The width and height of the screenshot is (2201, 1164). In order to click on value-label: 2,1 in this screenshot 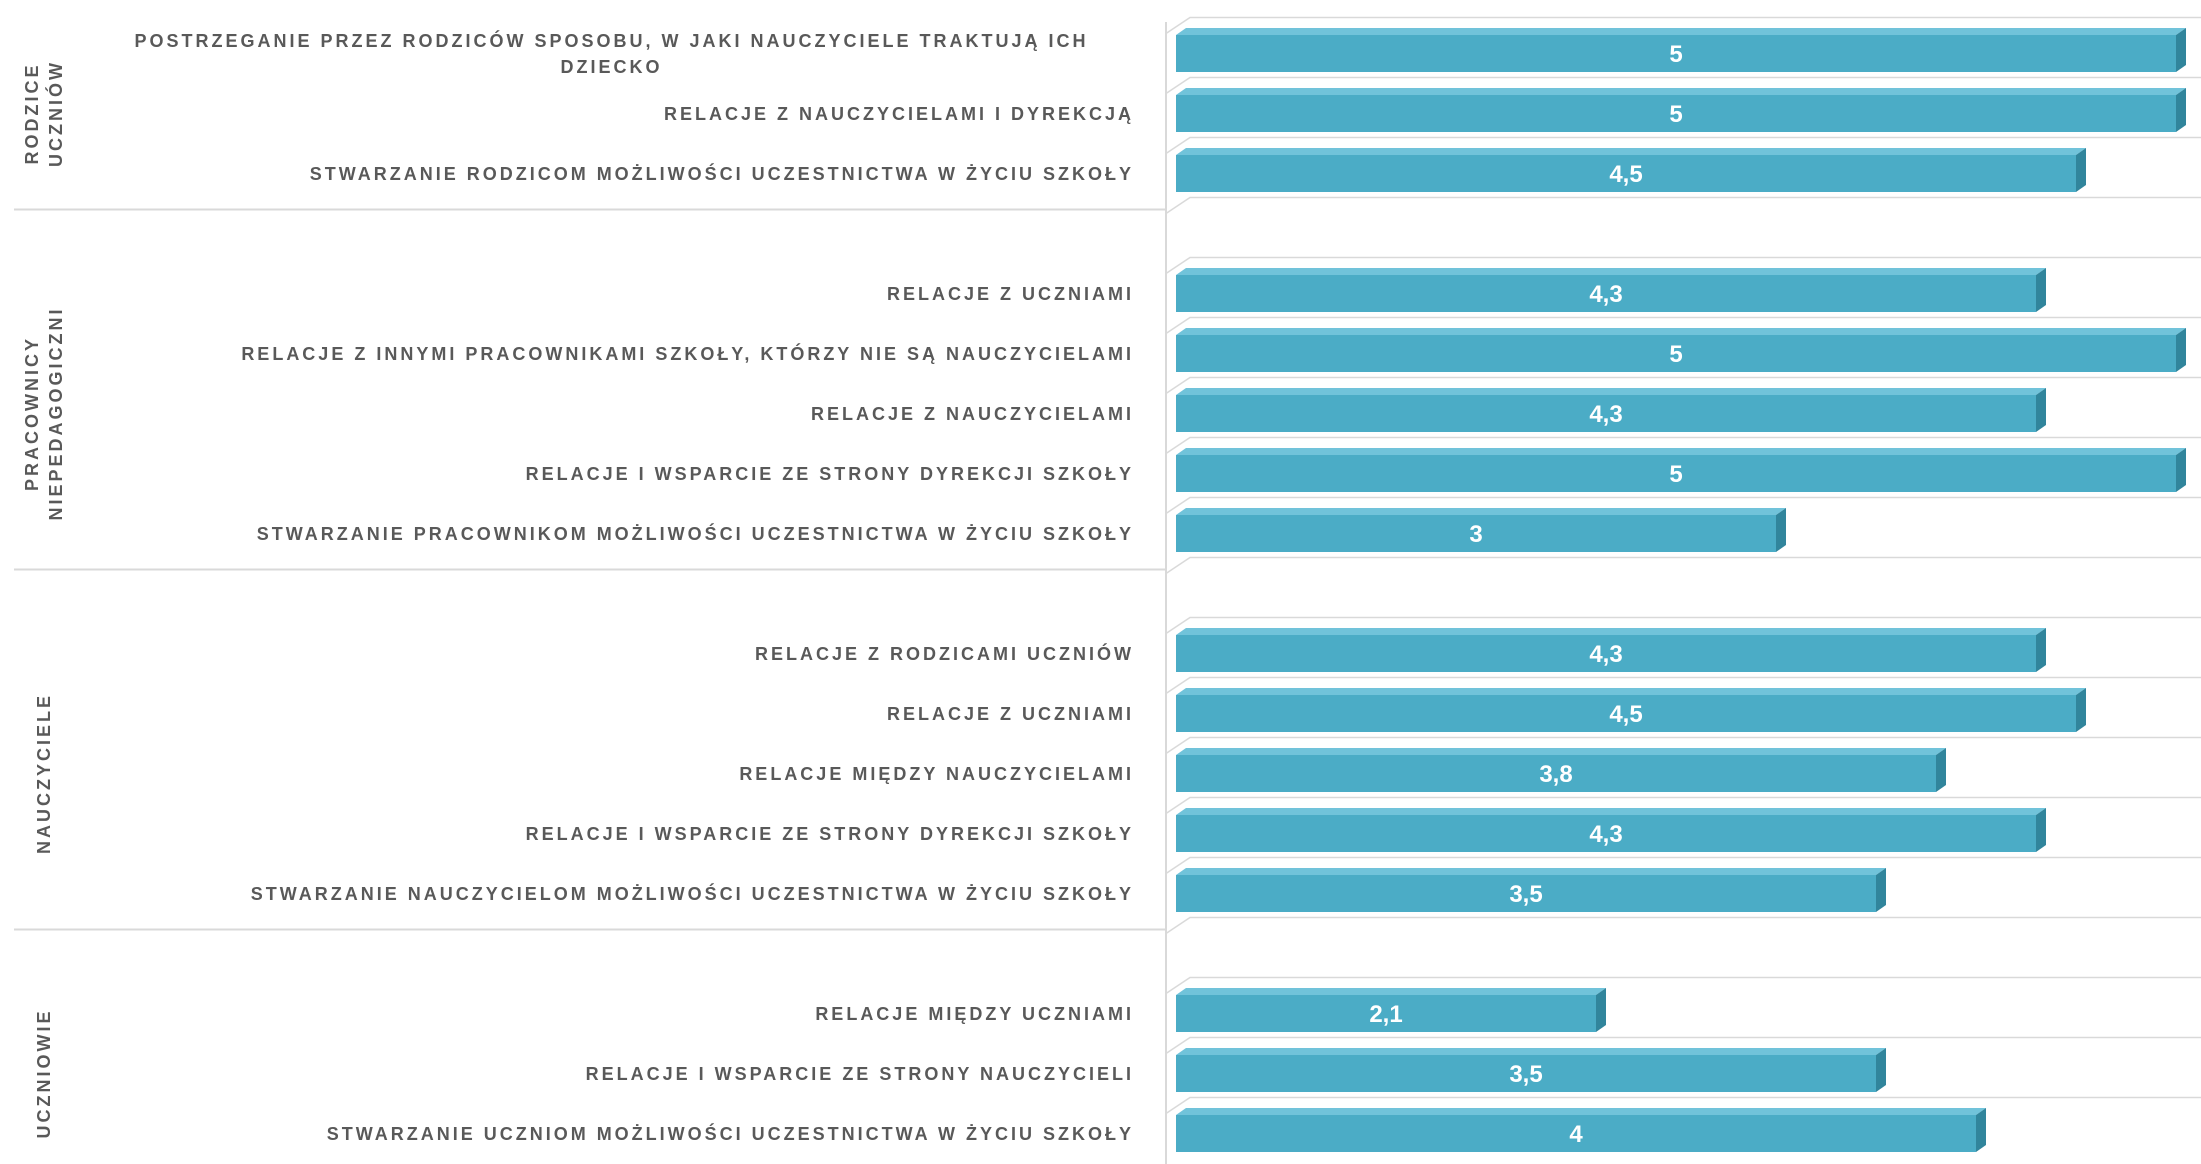, I will do `click(1385, 1014)`.